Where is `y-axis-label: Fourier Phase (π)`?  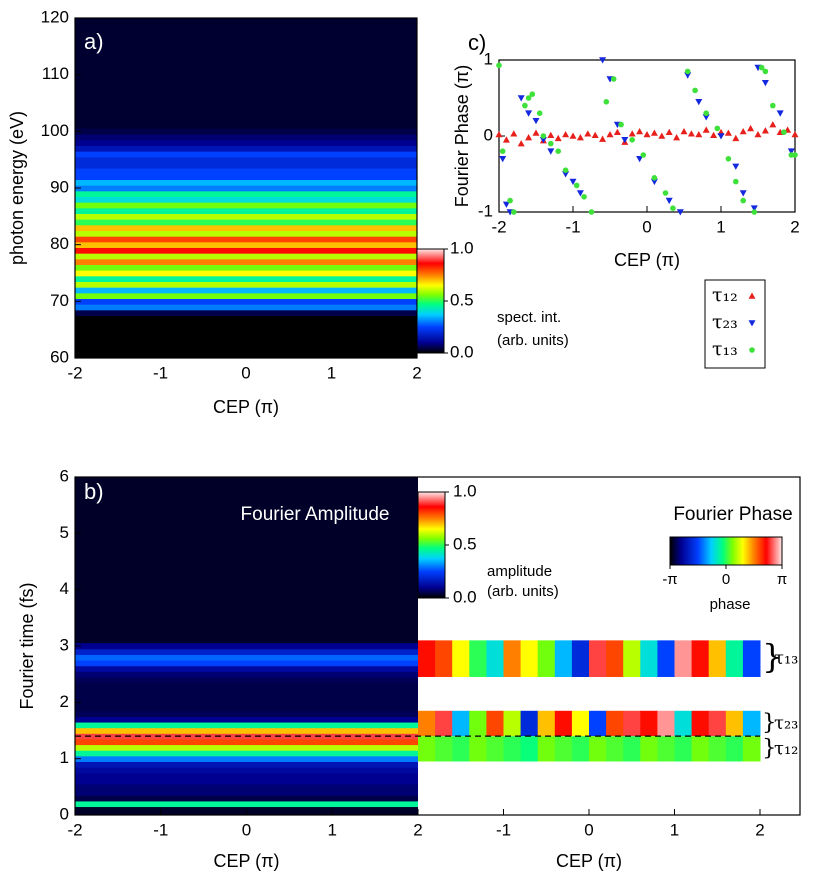
y-axis-label: Fourier Phase (π) is located at coordinates (462, 136).